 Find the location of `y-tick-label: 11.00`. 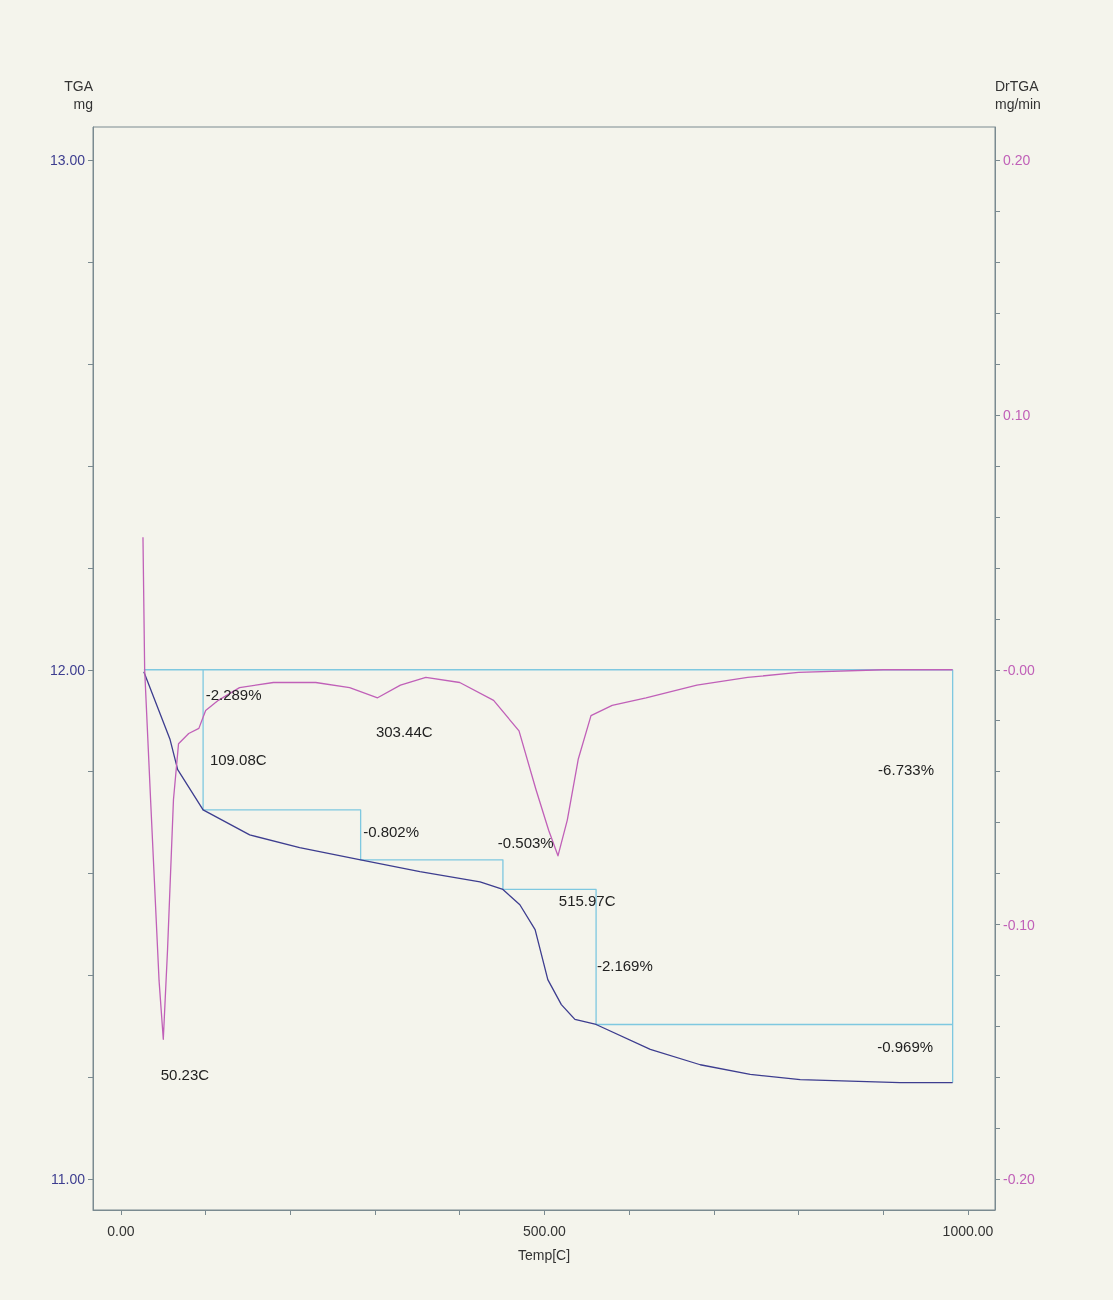

y-tick-label: 11.00 is located at coordinates (68, 1179).